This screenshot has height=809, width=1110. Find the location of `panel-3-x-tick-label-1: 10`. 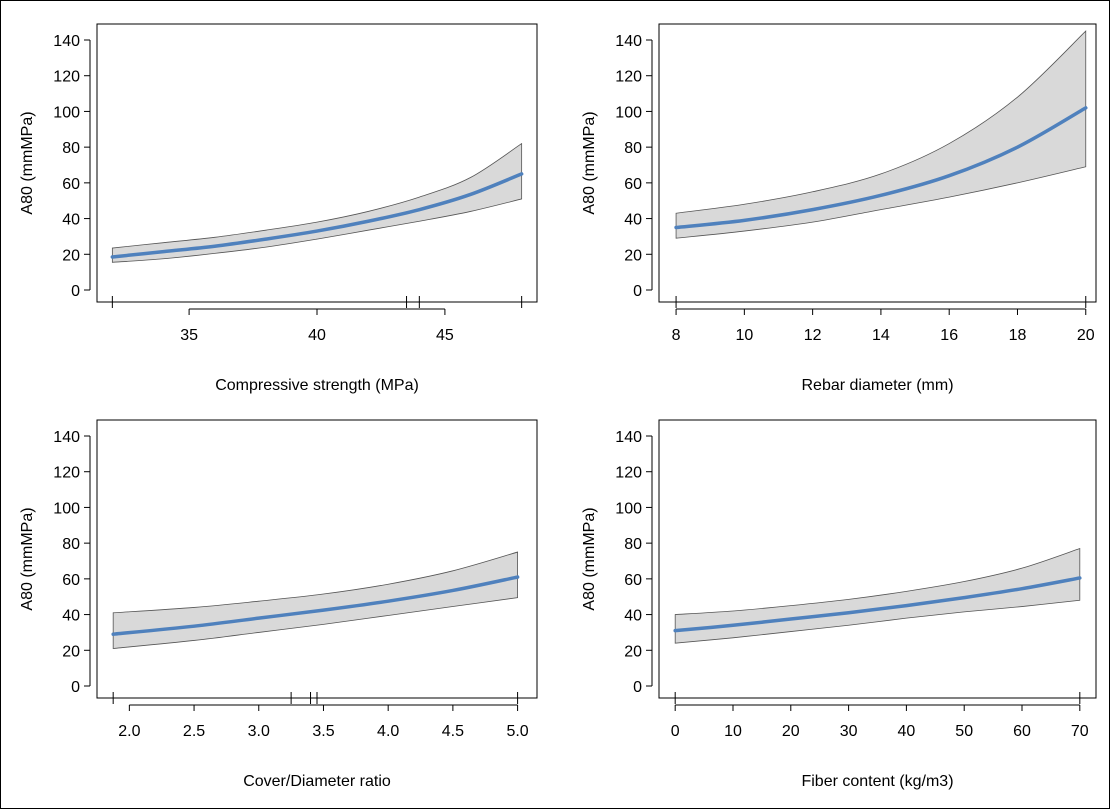

panel-3-x-tick-label-1: 10 is located at coordinates (733, 731).